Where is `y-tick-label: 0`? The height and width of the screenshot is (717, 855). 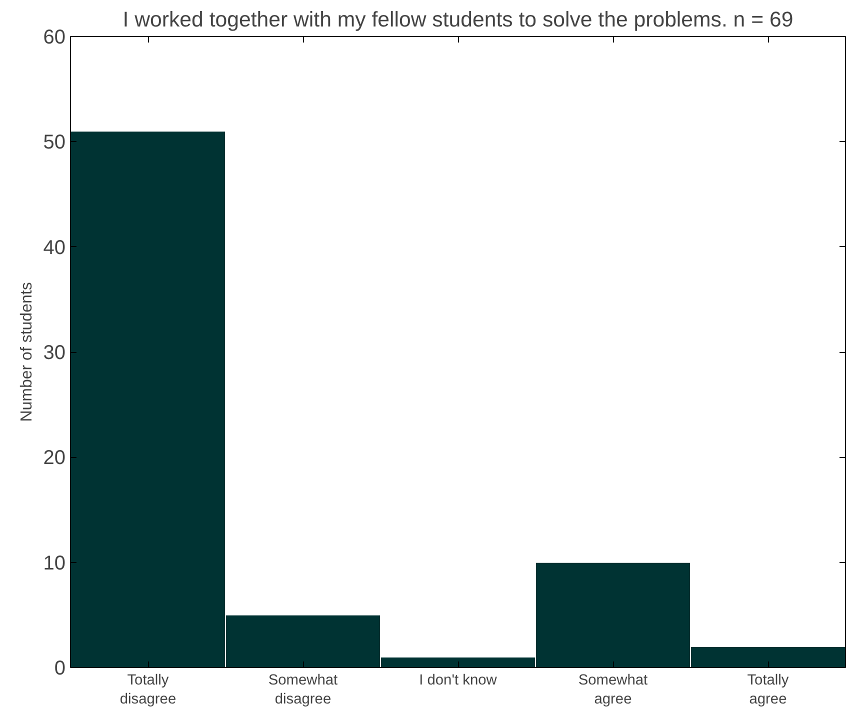 y-tick-label: 0 is located at coordinates (60, 669).